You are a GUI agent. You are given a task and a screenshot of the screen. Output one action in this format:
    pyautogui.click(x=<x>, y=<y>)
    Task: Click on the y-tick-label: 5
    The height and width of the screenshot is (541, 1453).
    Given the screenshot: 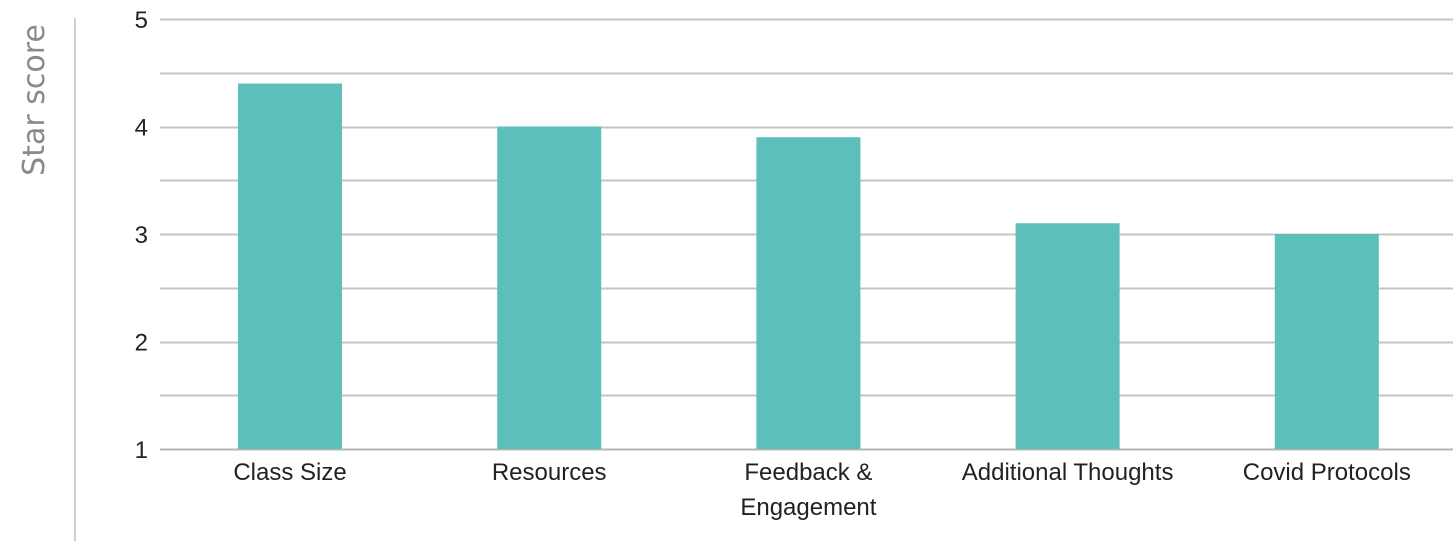 What is the action you would take?
    pyautogui.click(x=141, y=20)
    